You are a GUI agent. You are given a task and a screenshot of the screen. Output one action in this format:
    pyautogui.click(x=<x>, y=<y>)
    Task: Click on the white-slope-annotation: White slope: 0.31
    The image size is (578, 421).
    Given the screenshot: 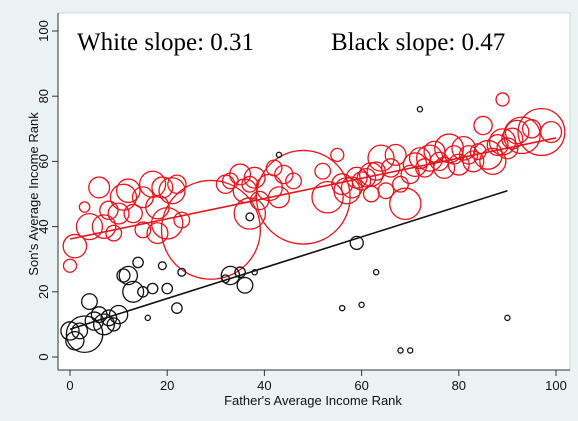 What is the action you would take?
    pyautogui.click(x=165, y=42)
    